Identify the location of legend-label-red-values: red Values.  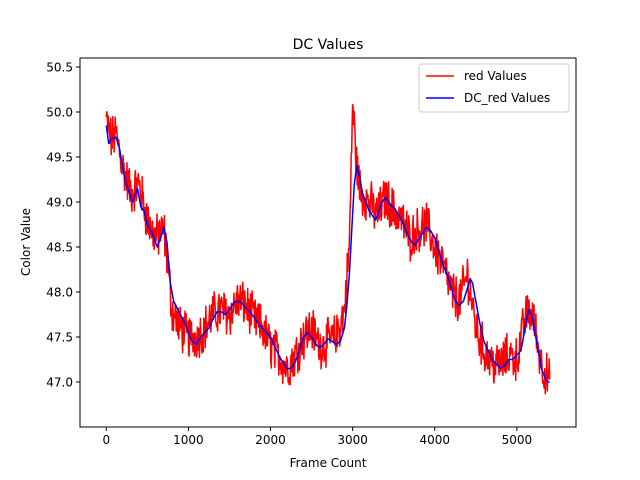
(495, 76).